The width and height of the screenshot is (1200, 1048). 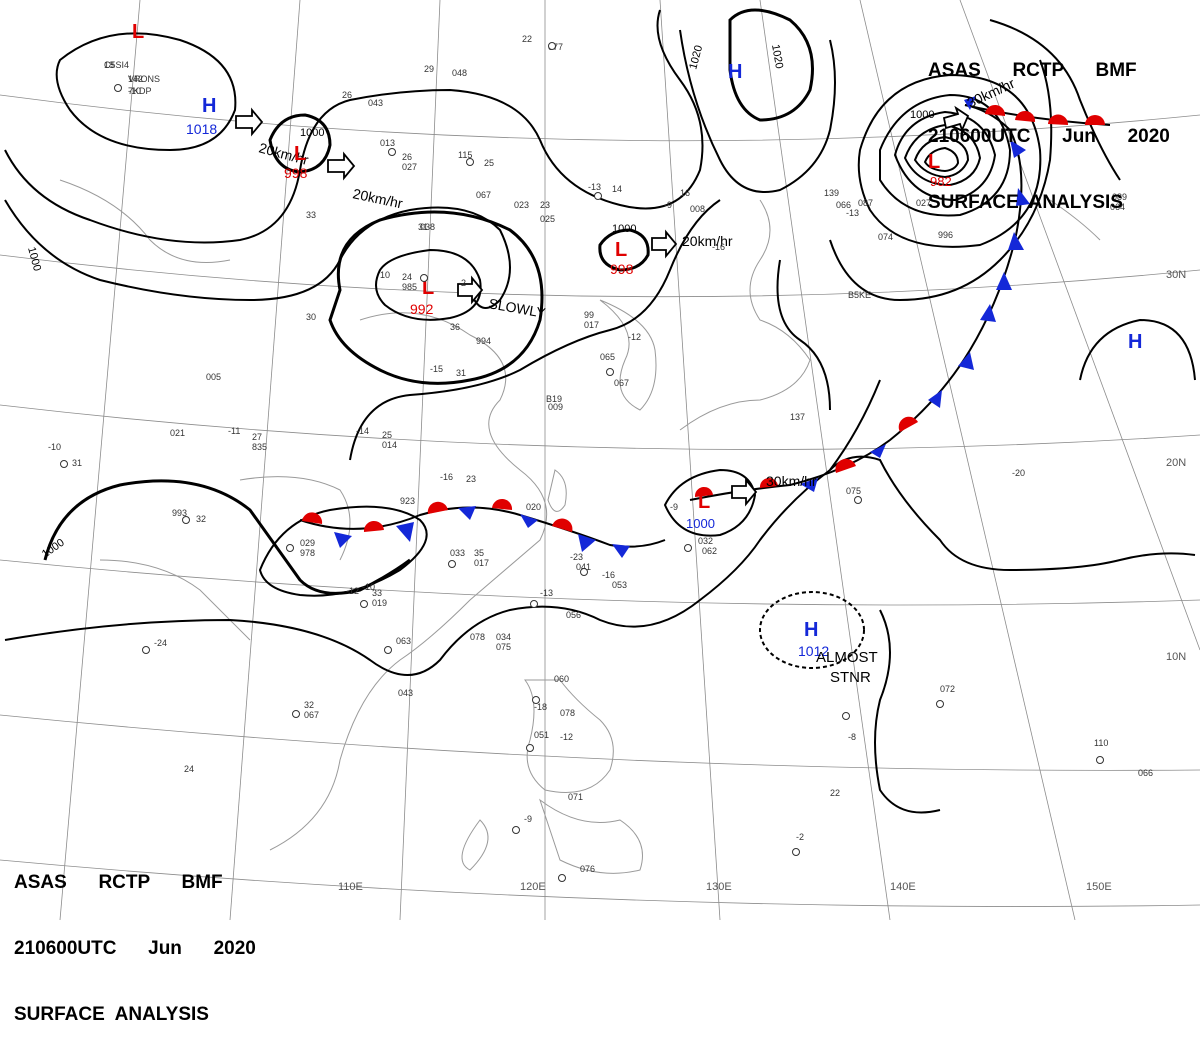 What do you see at coordinates (540, 707) in the screenshot?
I see `station-value: -18` at bounding box center [540, 707].